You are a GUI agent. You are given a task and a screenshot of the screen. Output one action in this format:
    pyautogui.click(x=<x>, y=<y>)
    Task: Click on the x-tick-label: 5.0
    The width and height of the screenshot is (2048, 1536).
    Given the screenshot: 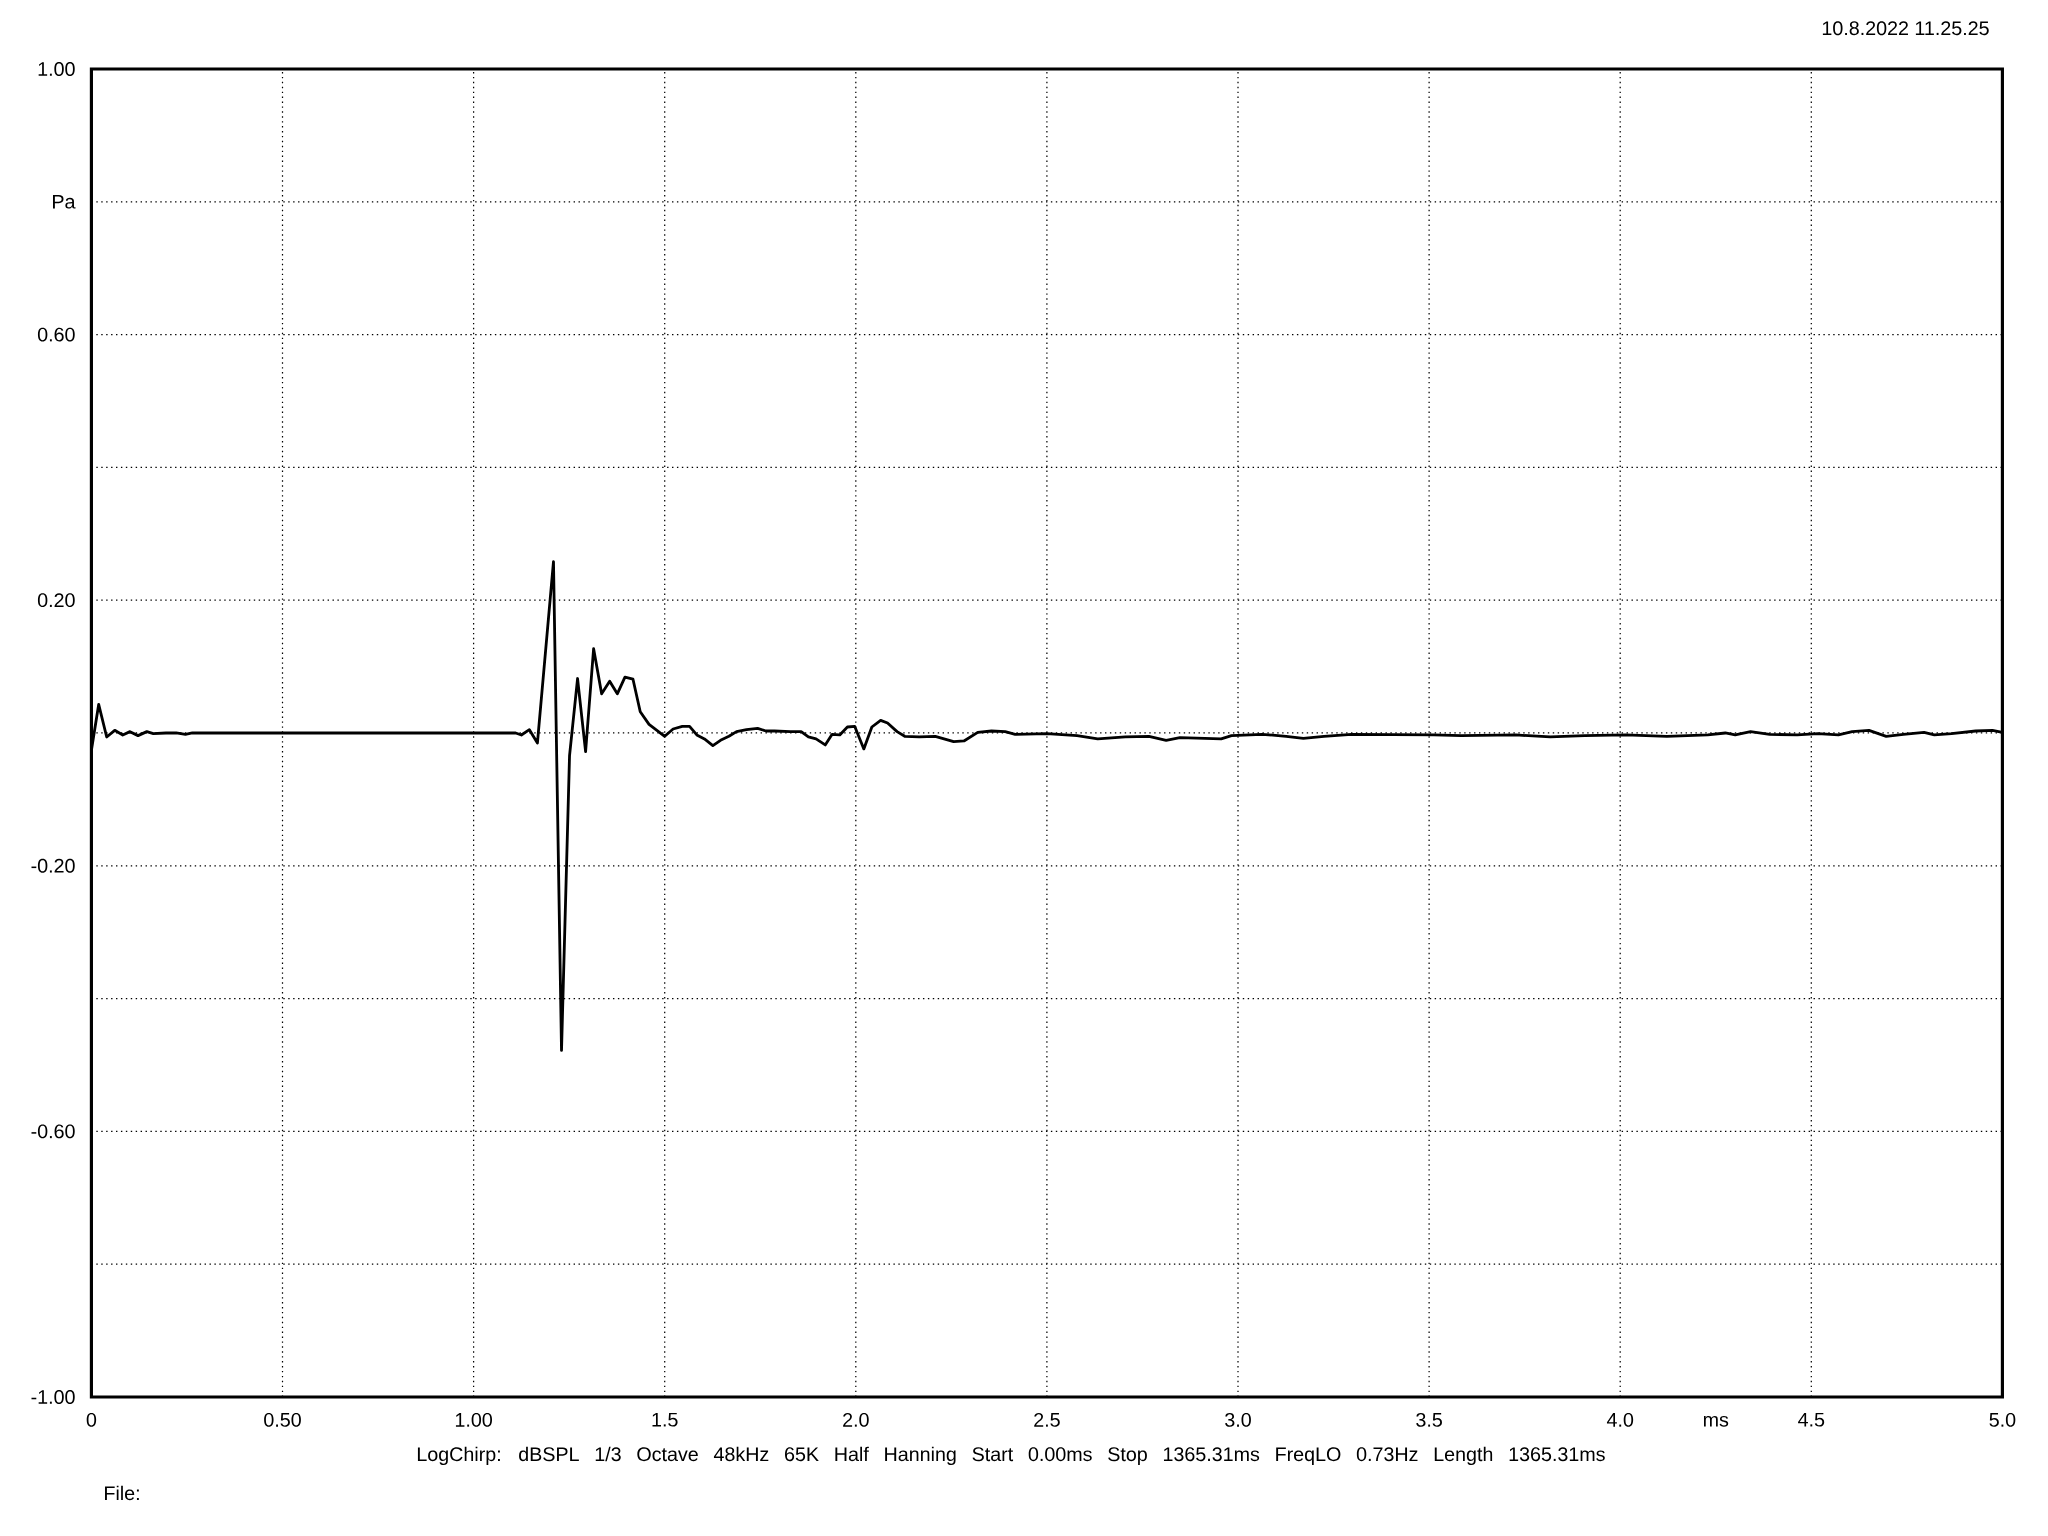 What is the action you would take?
    pyautogui.click(x=2002, y=1419)
    